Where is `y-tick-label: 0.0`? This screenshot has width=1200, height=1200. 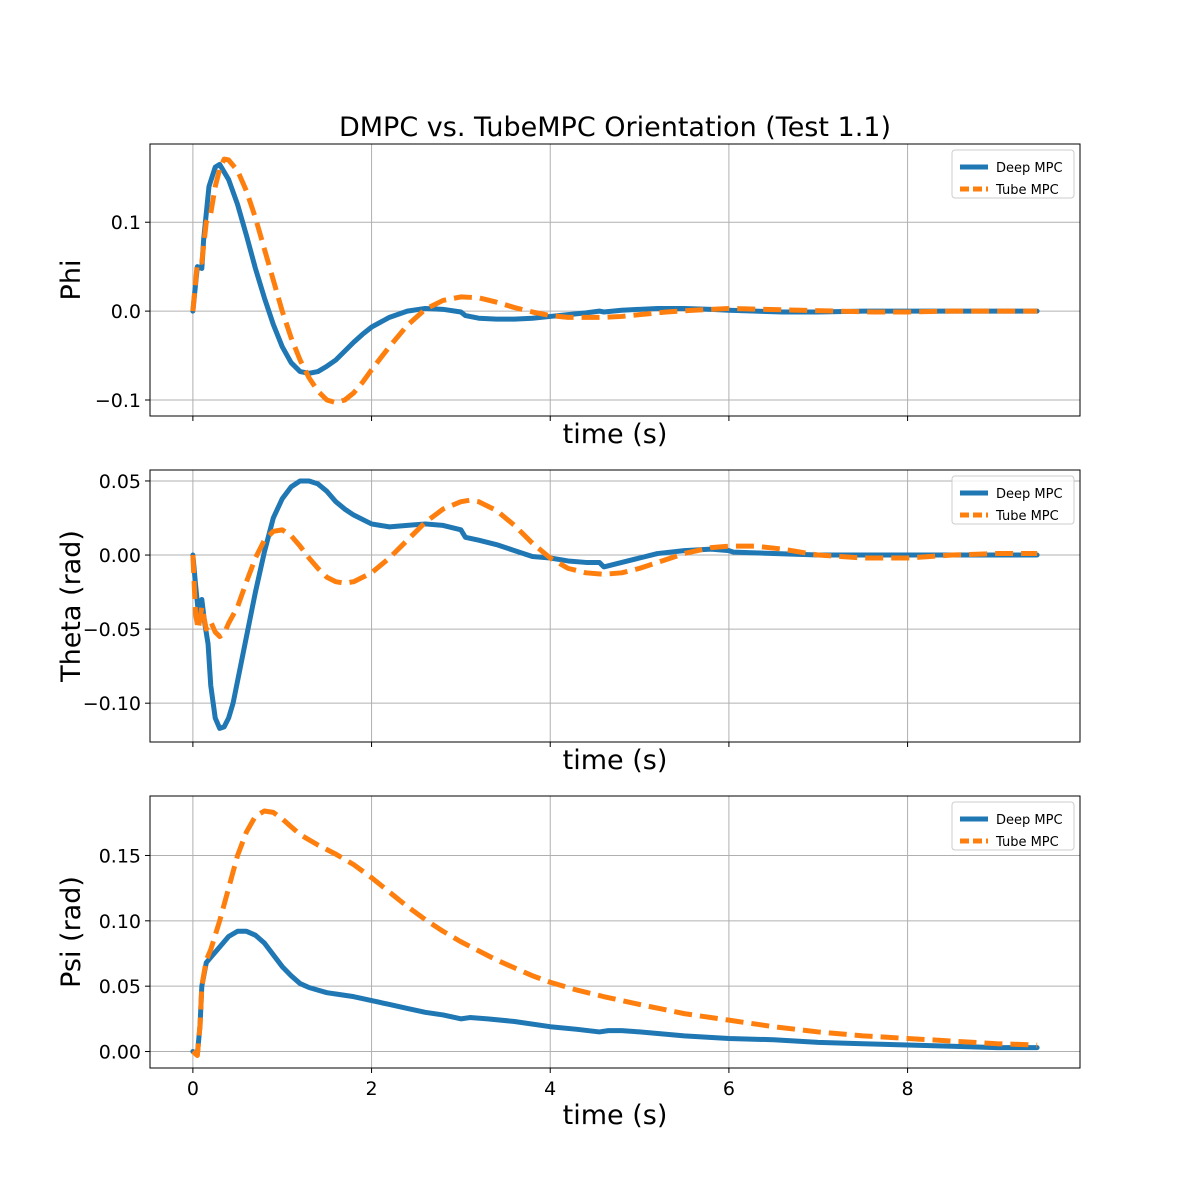 y-tick-label: 0.0 is located at coordinates (126, 312).